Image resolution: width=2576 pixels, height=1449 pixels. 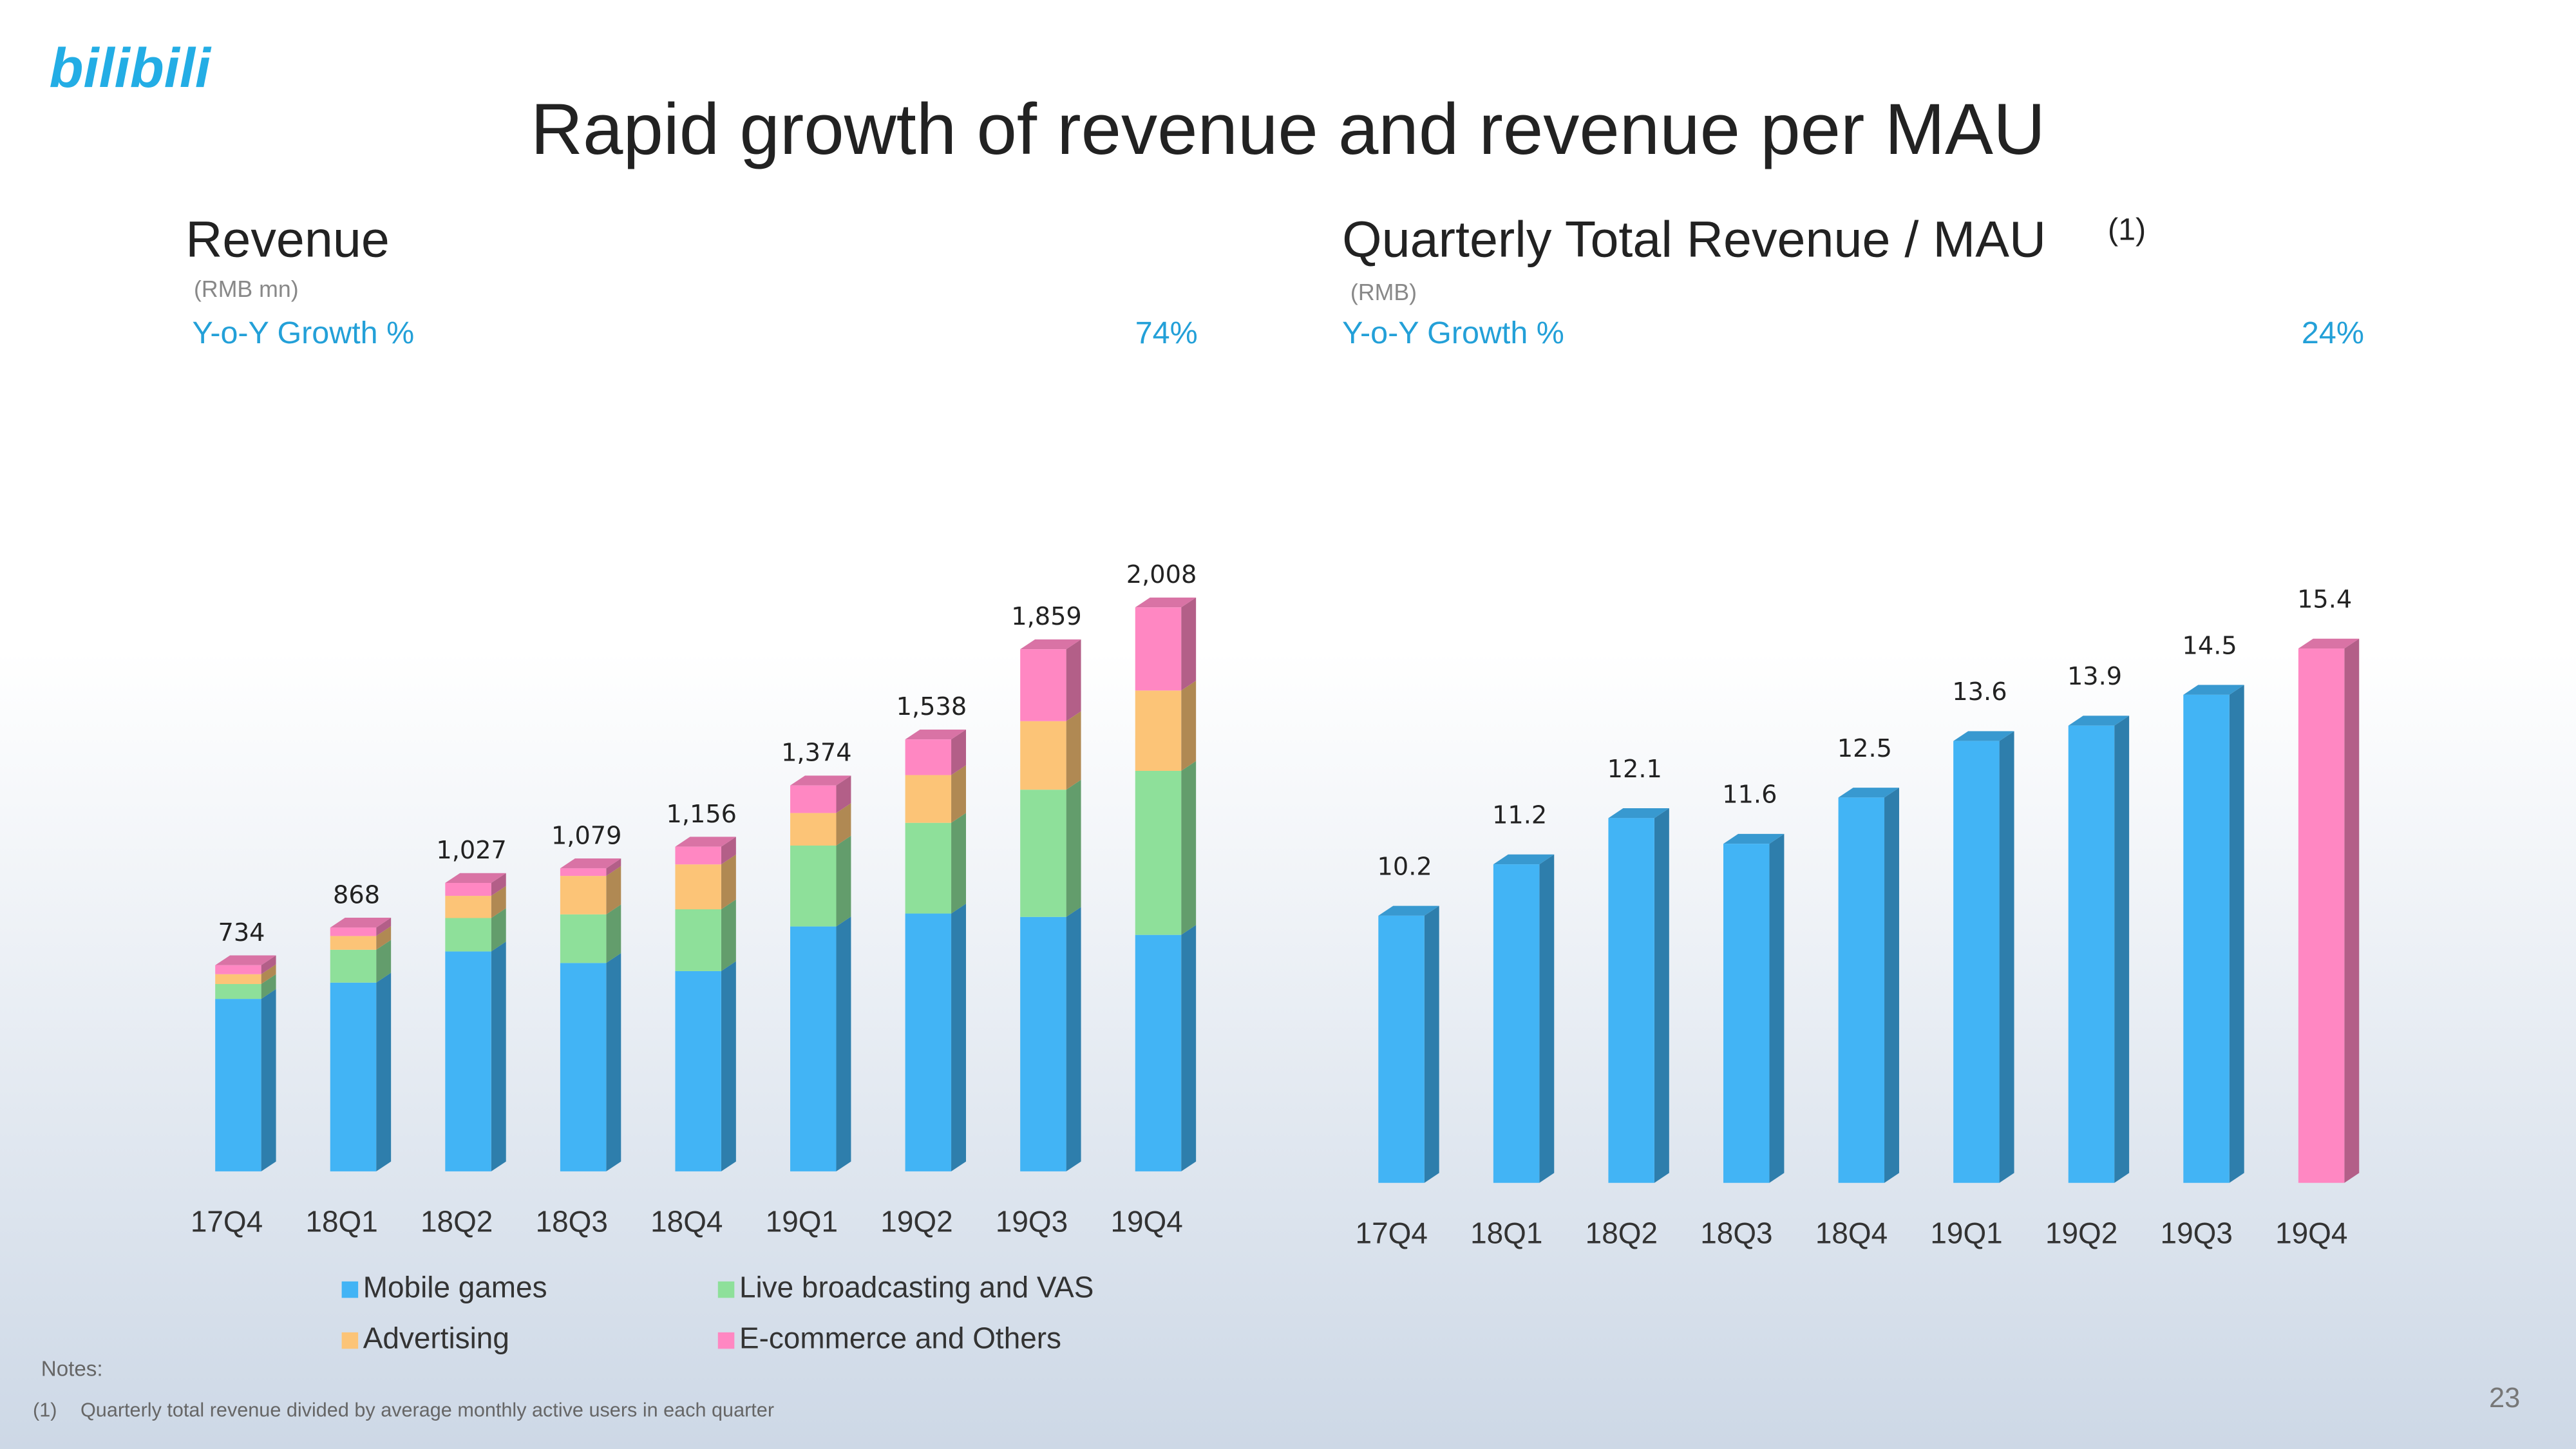 I want to click on value-label: 11.6, so click(x=1750, y=795).